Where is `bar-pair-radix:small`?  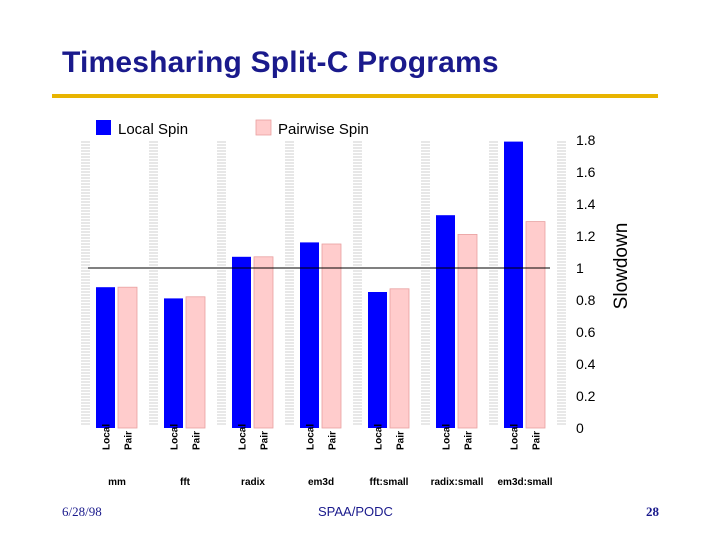 bar-pair-radix:small is located at coordinates (467, 331).